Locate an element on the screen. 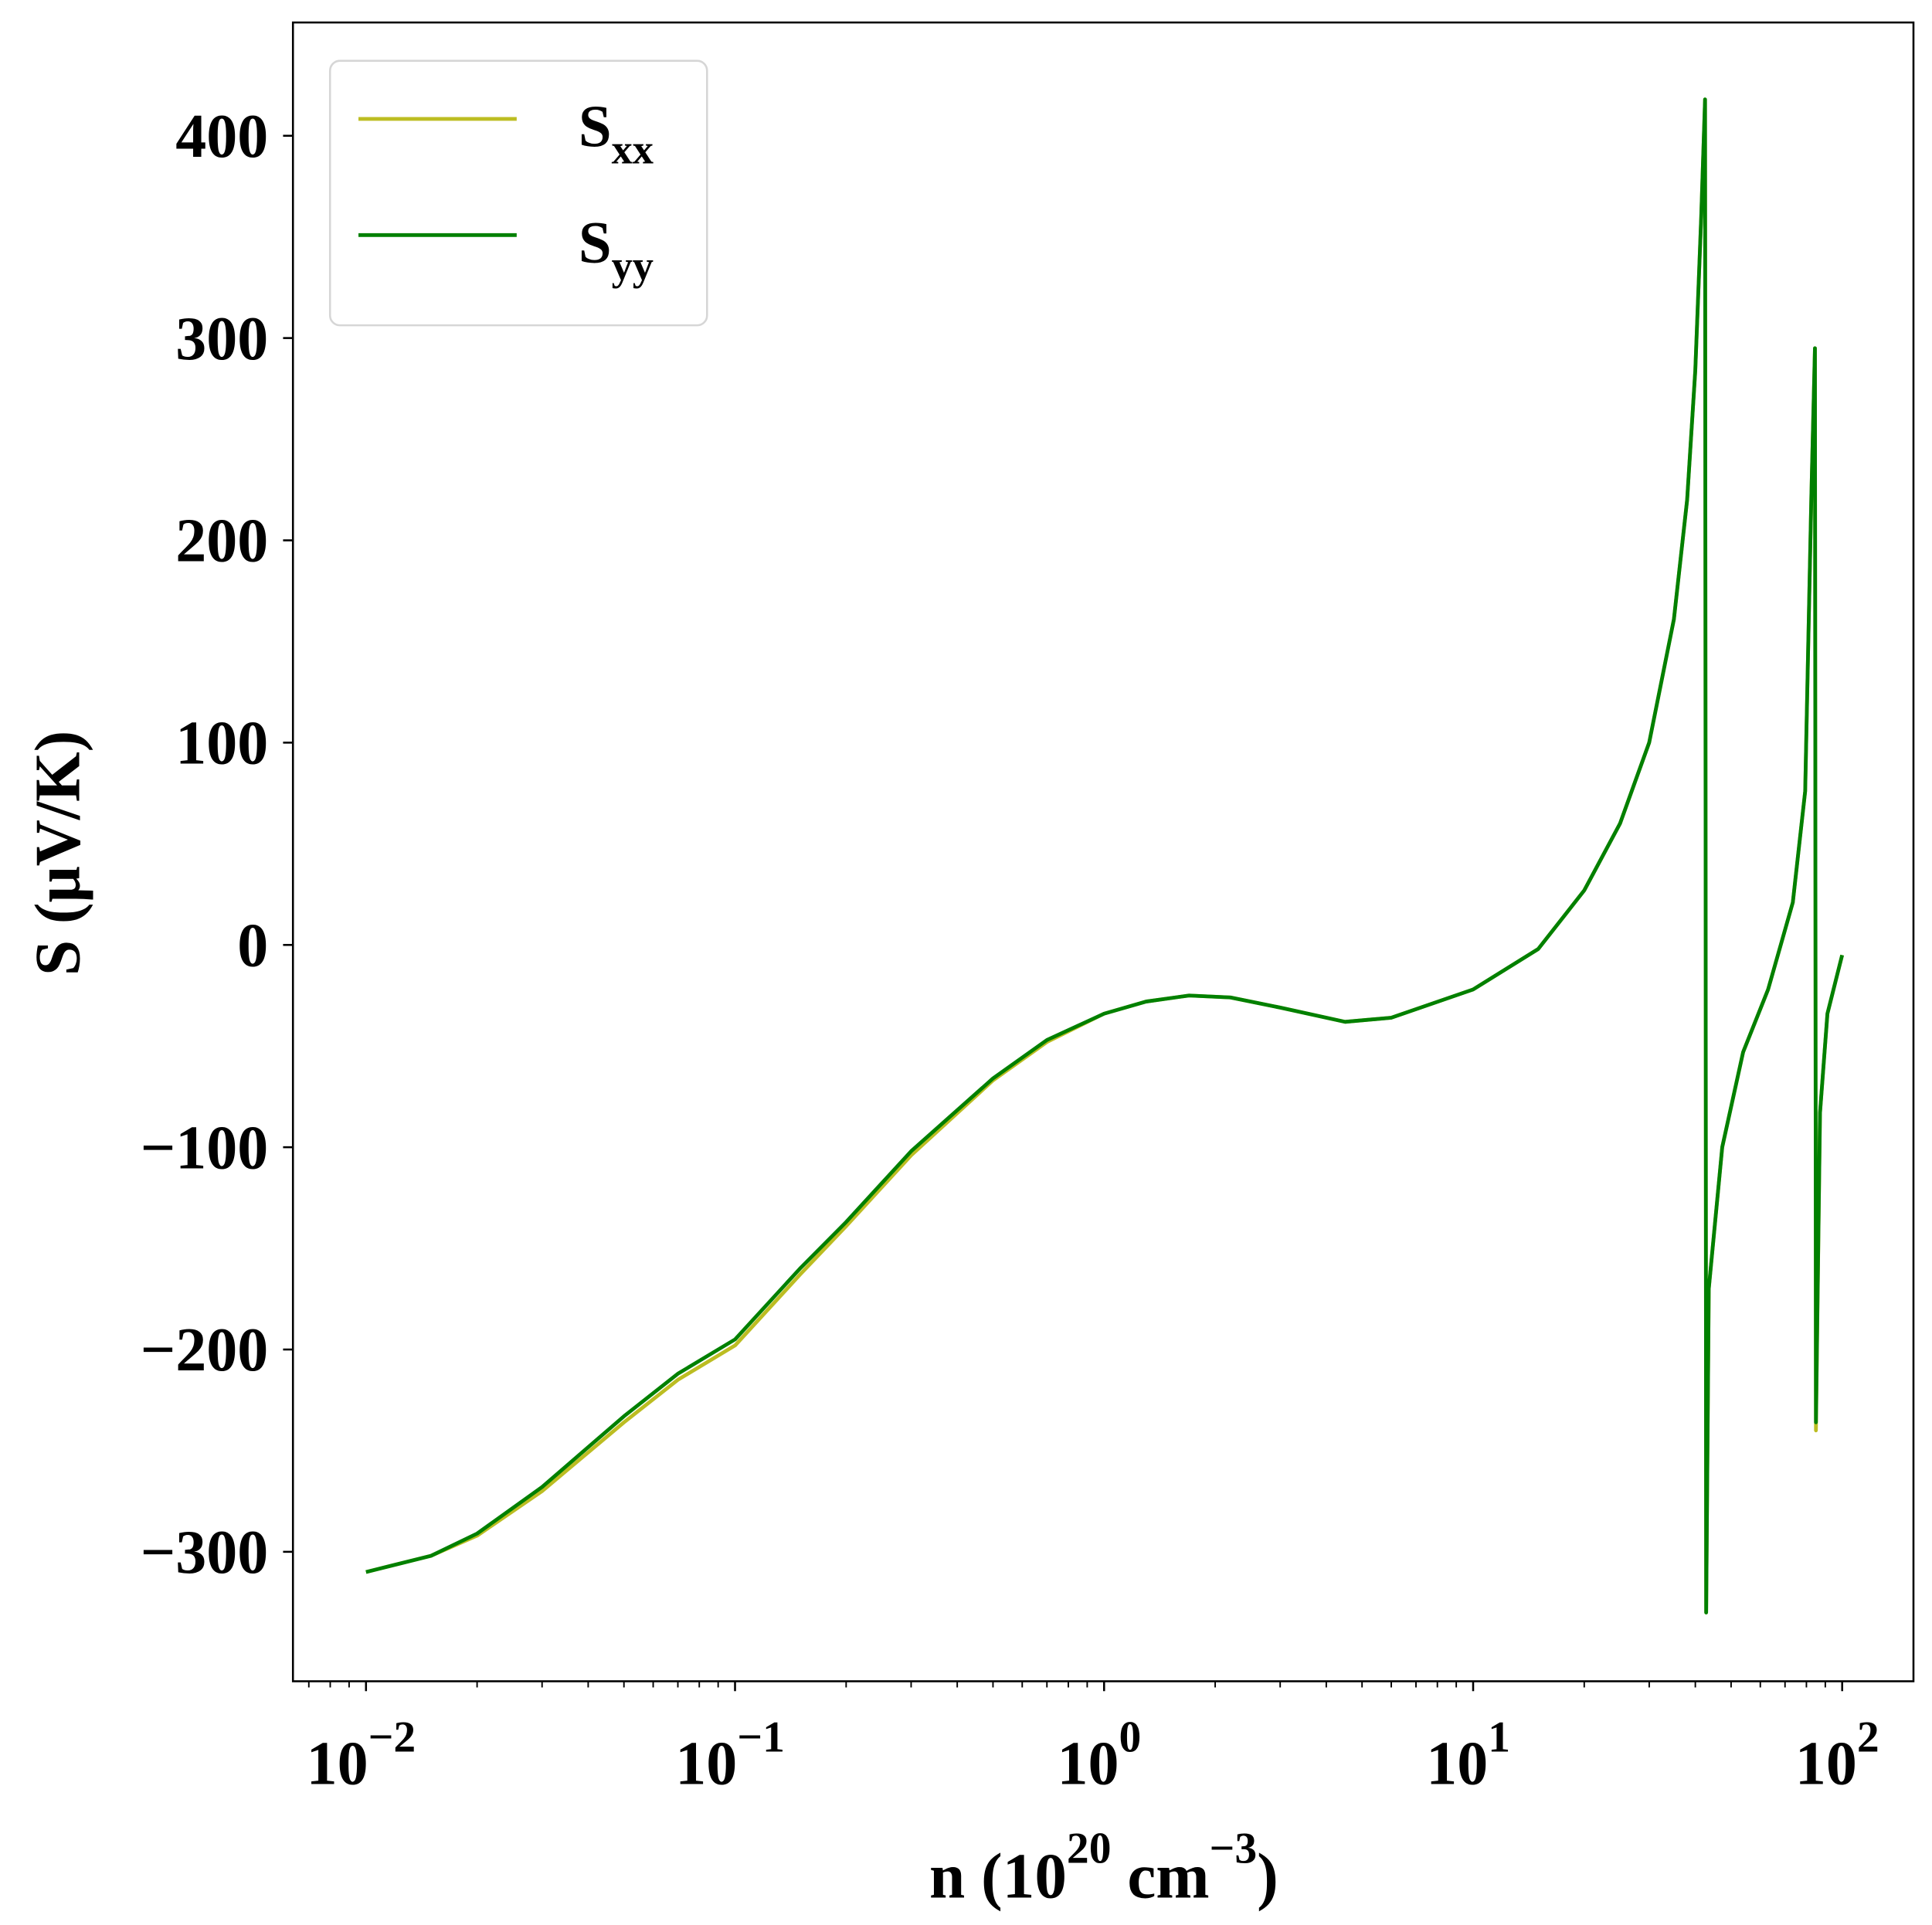  x-tick-label: 10⁰ is located at coordinates (1099, 1755).